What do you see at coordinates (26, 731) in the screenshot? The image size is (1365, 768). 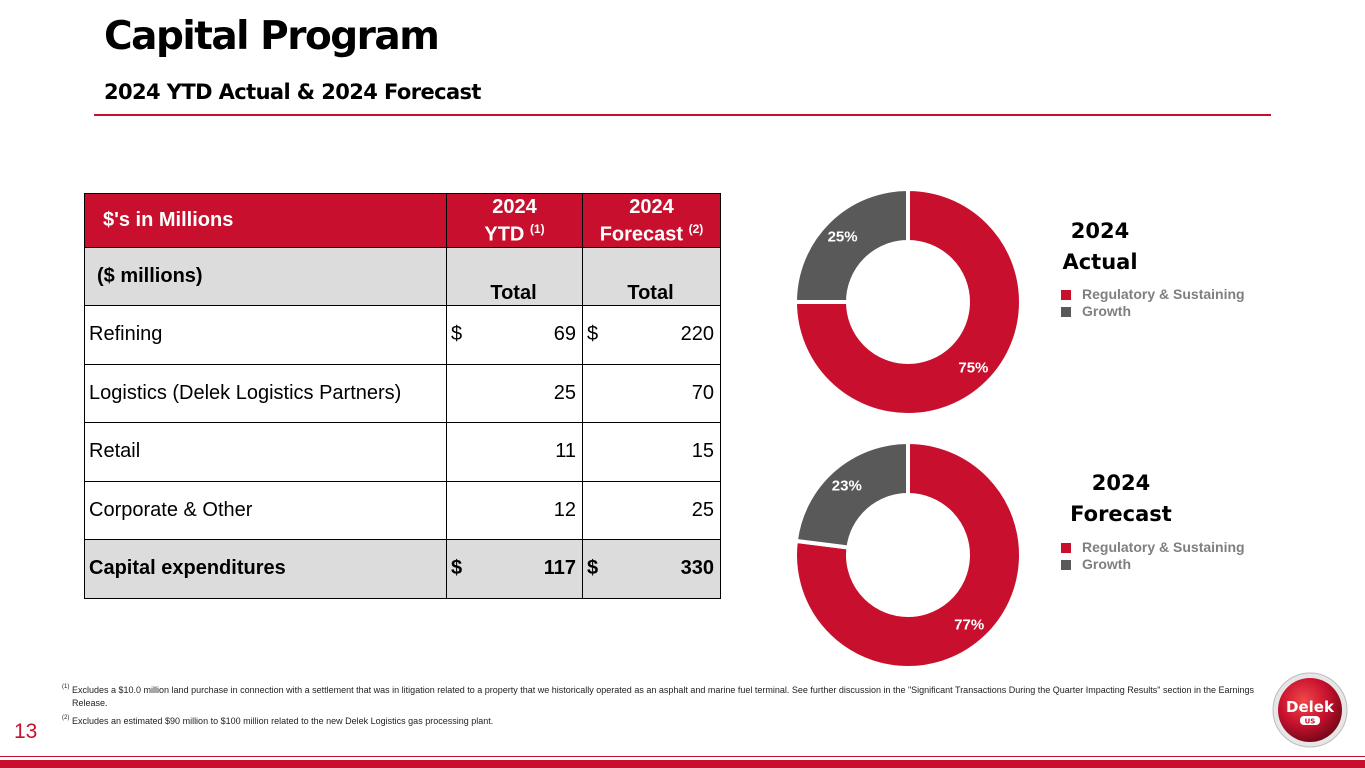 I see `page-number: 13` at bounding box center [26, 731].